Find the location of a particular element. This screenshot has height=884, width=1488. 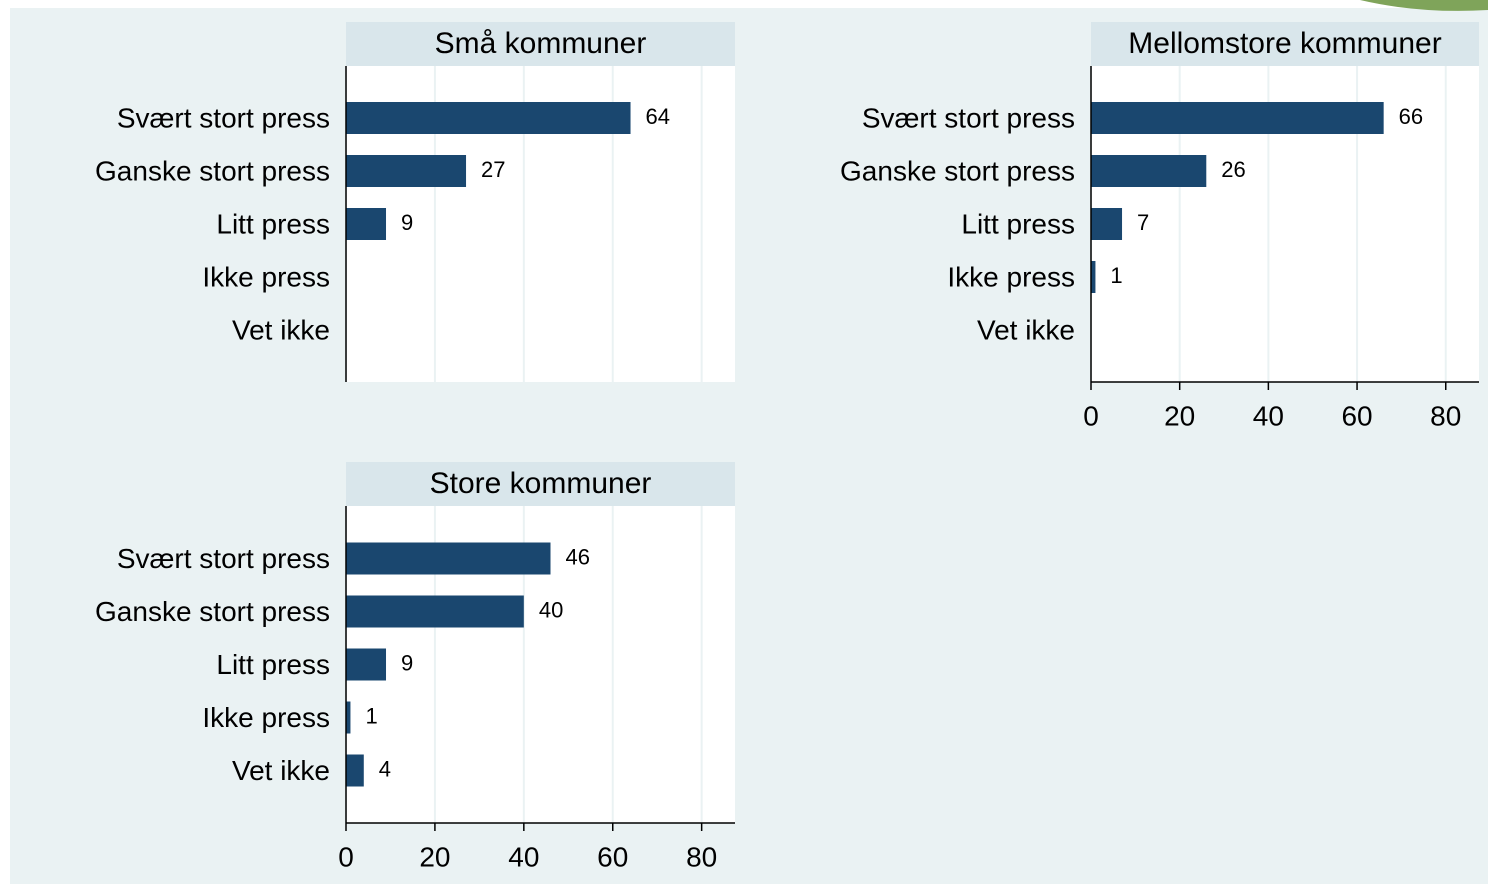

value-label: 27 is located at coordinates (493, 169).